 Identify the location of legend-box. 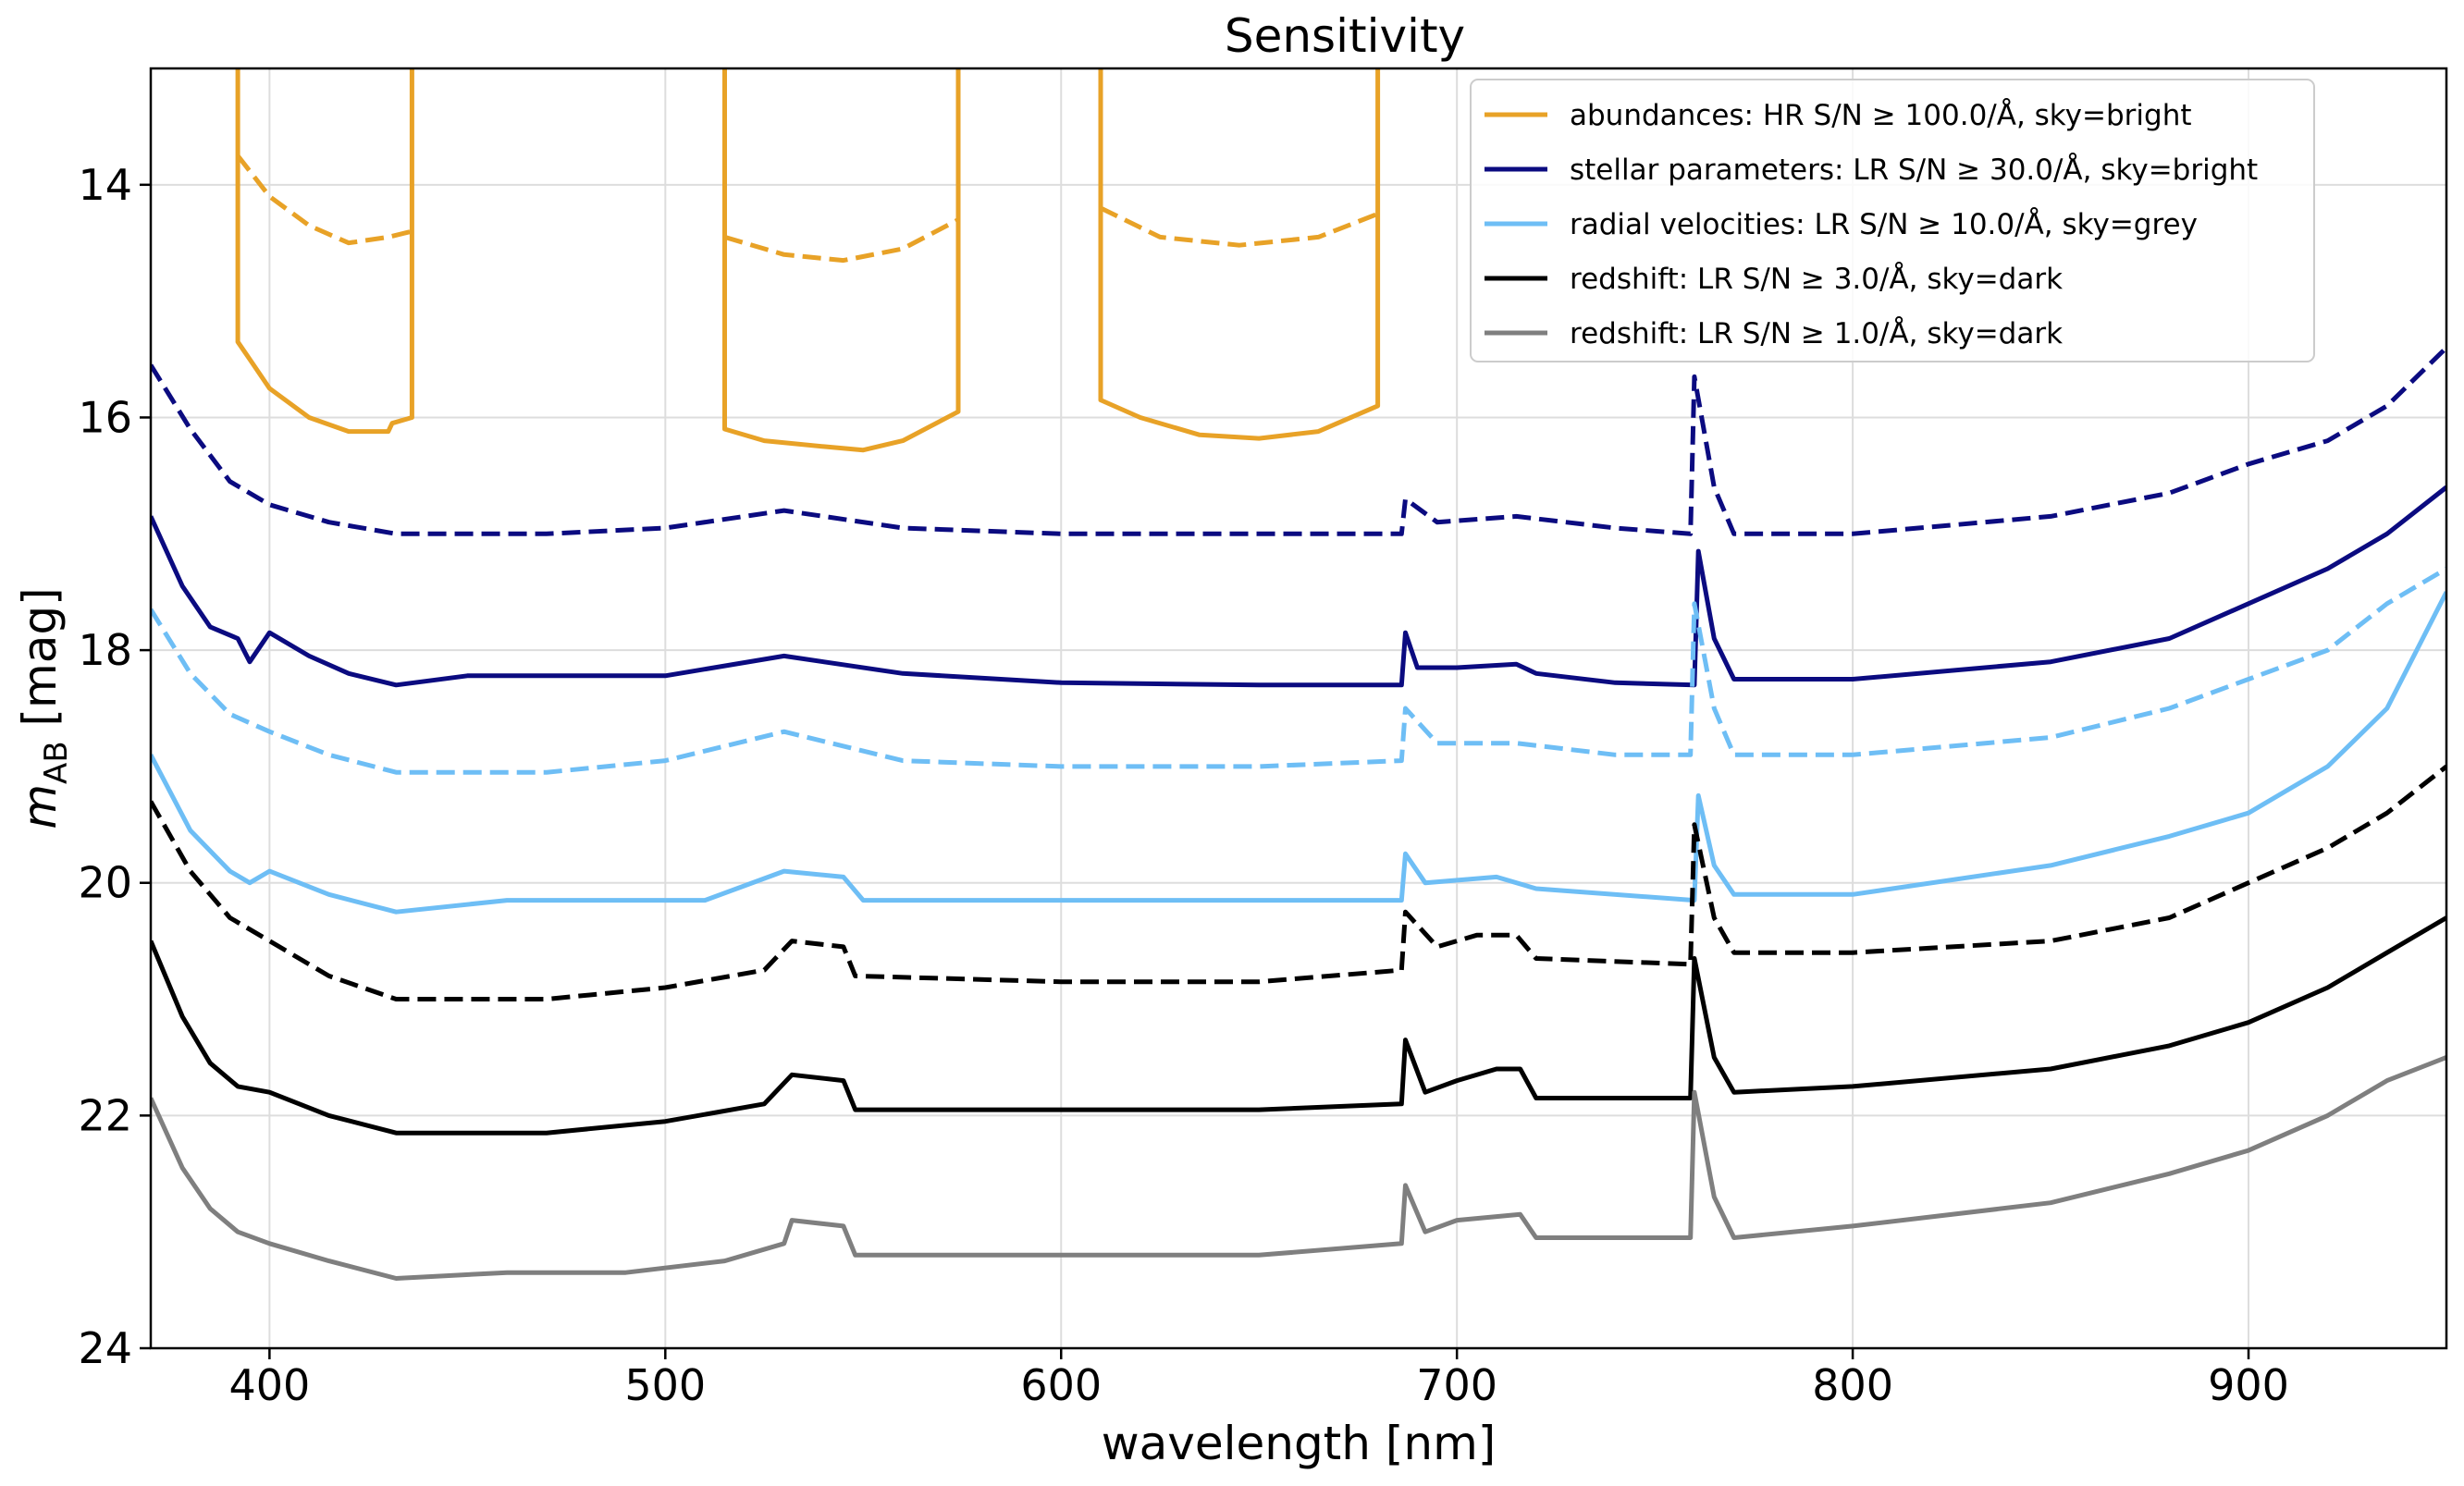
(1892, 220).